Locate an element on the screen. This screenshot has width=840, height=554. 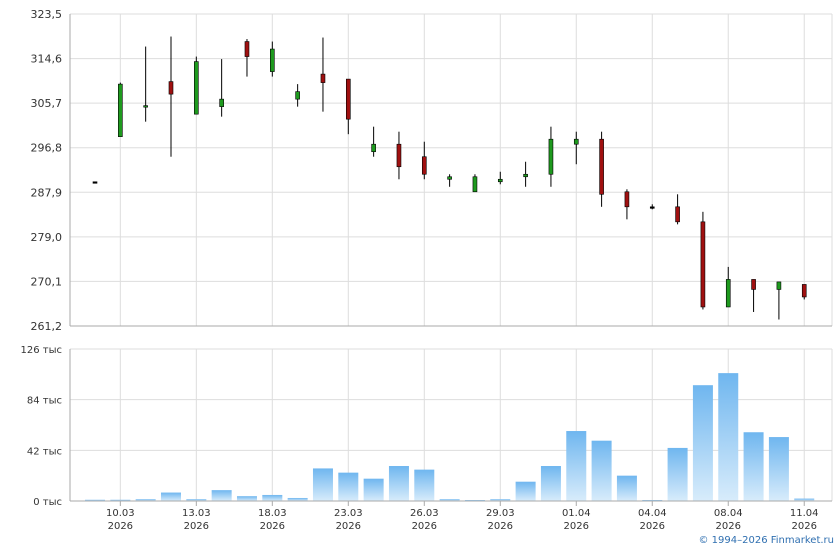
volume-y-tick-label: 0 тыс is located at coordinates (47, 502).